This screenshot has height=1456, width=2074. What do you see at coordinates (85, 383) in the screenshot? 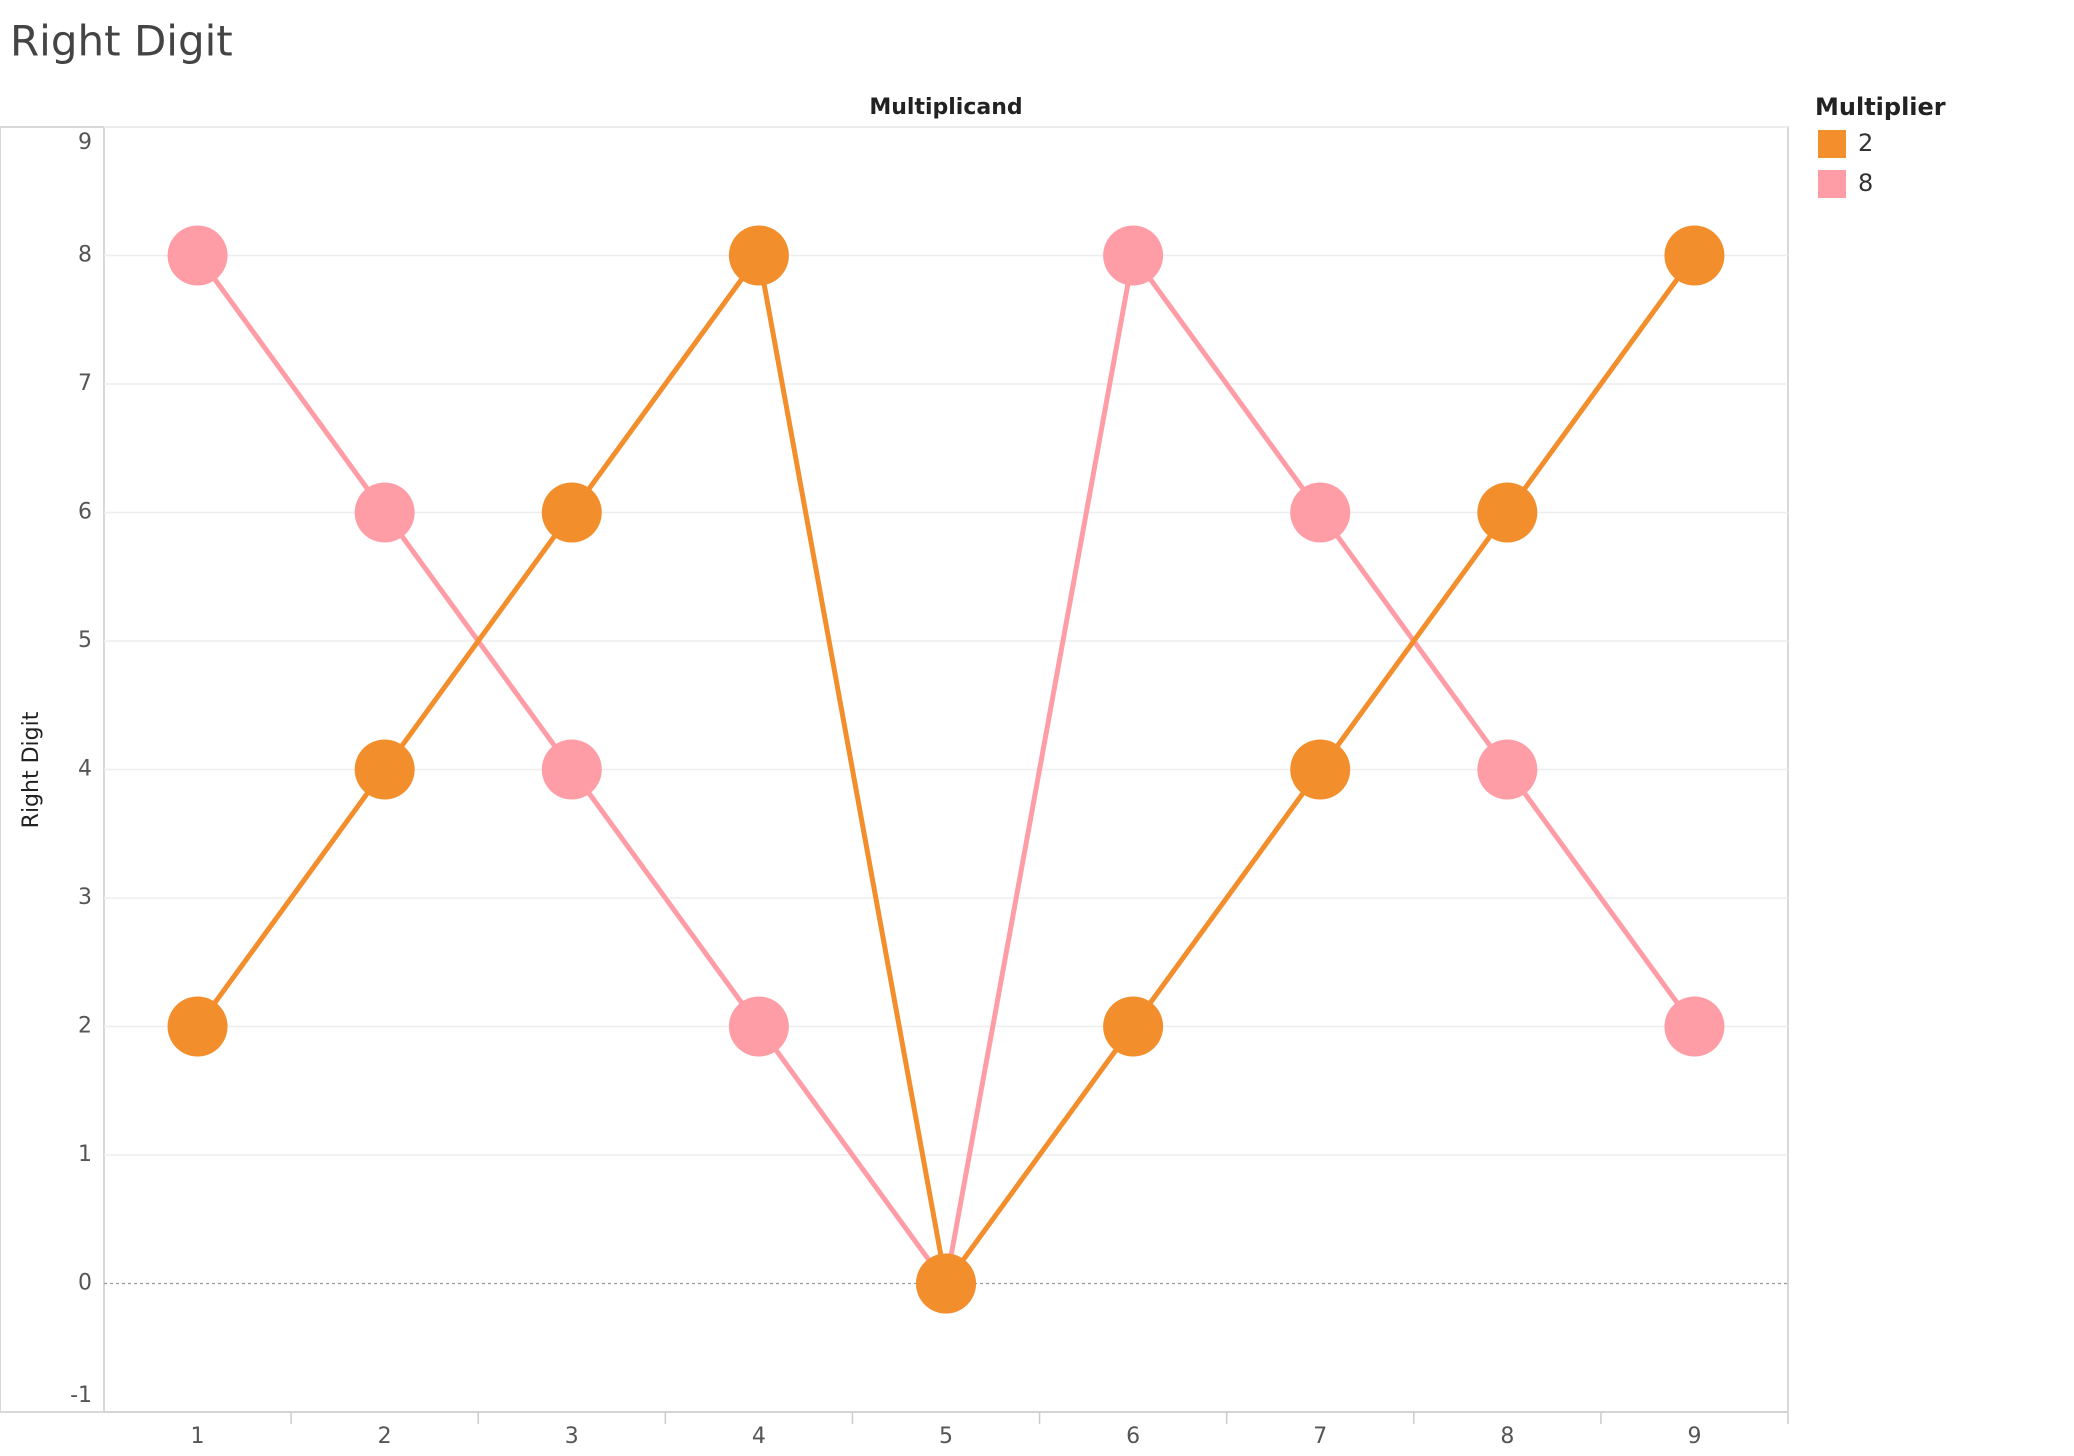
I see `y-tick-label: 7` at bounding box center [85, 383].